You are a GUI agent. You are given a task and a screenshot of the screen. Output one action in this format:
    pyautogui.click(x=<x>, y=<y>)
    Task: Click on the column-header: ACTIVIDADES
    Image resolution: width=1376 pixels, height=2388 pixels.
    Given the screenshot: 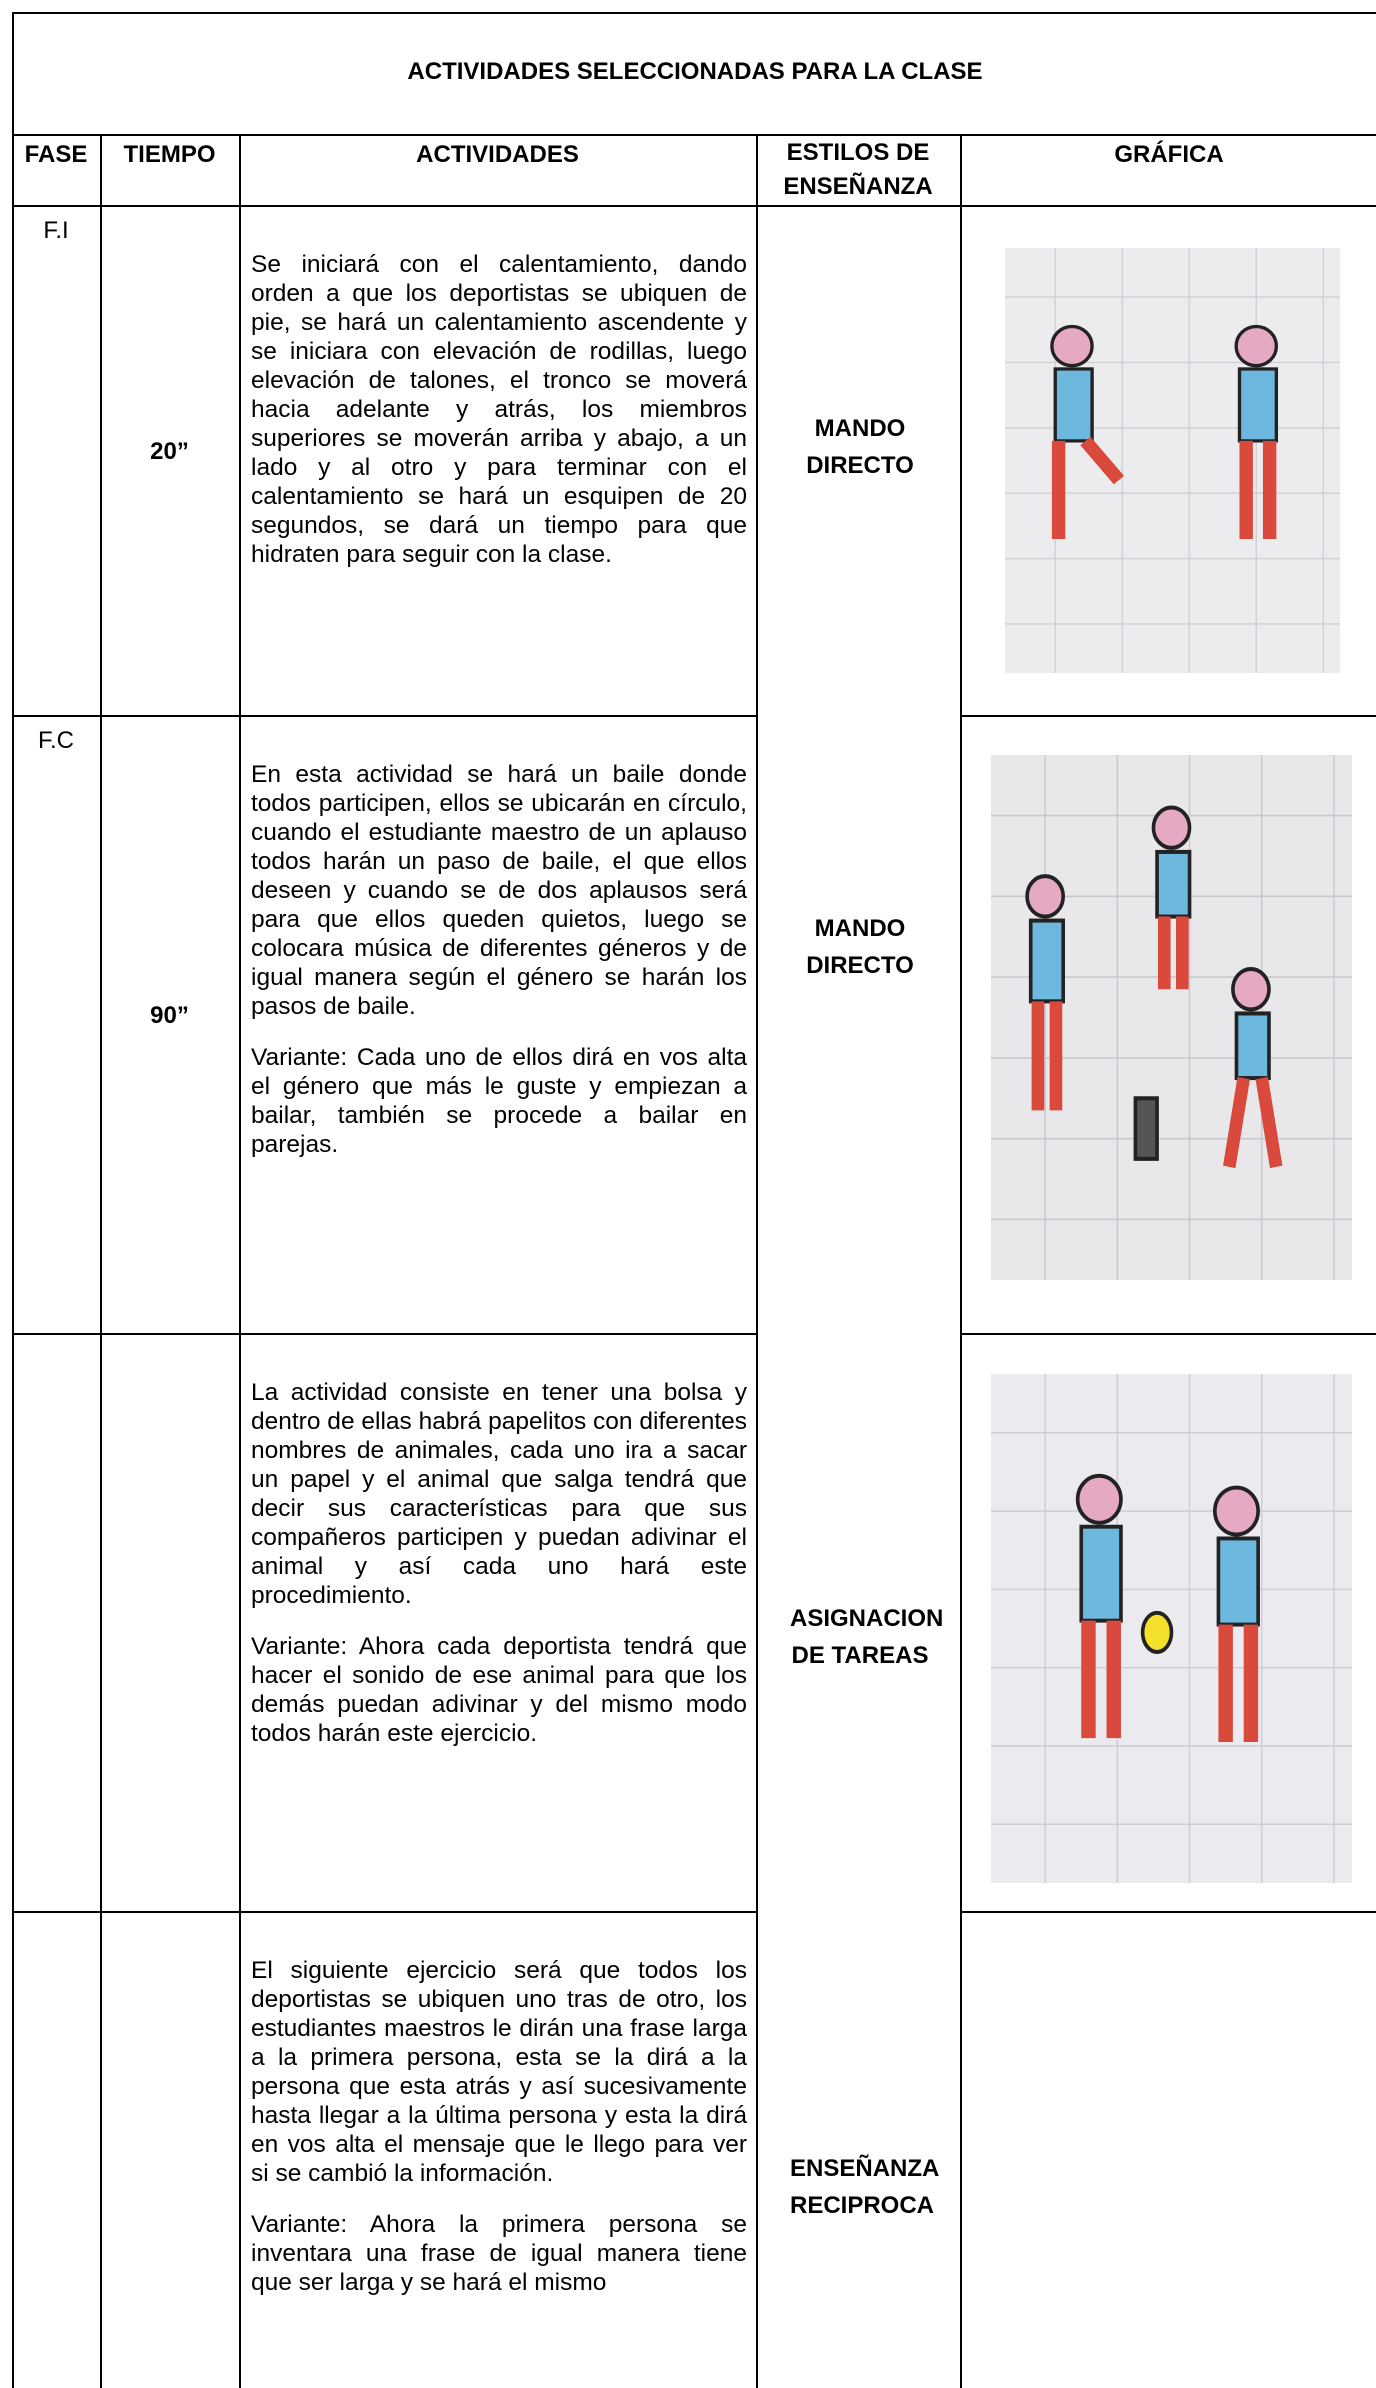 What is the action you would take?
    pyautogui.click(x=497, y=154)
    